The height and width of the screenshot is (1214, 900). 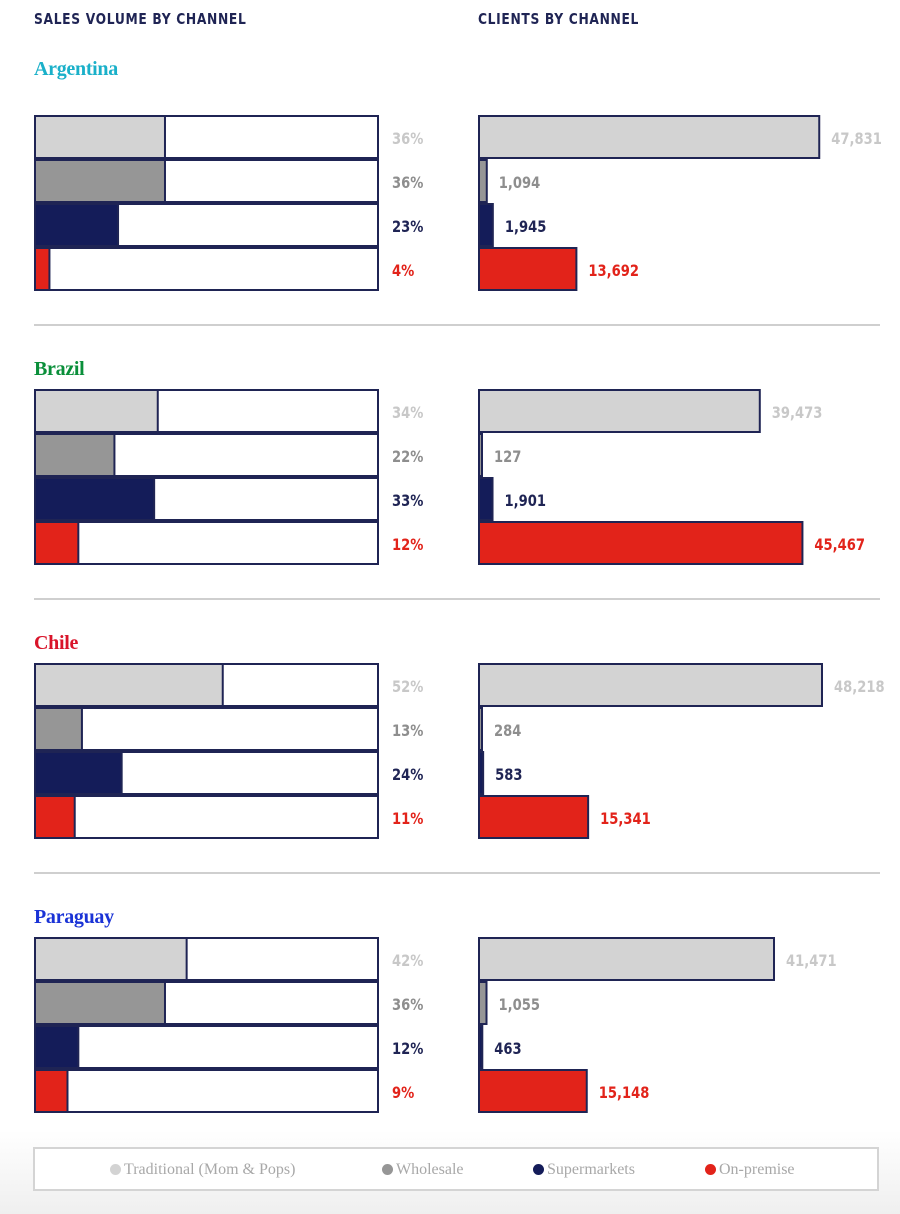 I want to click on sales-label-chile-on-premise: 11%, so click(x=408, y=819).